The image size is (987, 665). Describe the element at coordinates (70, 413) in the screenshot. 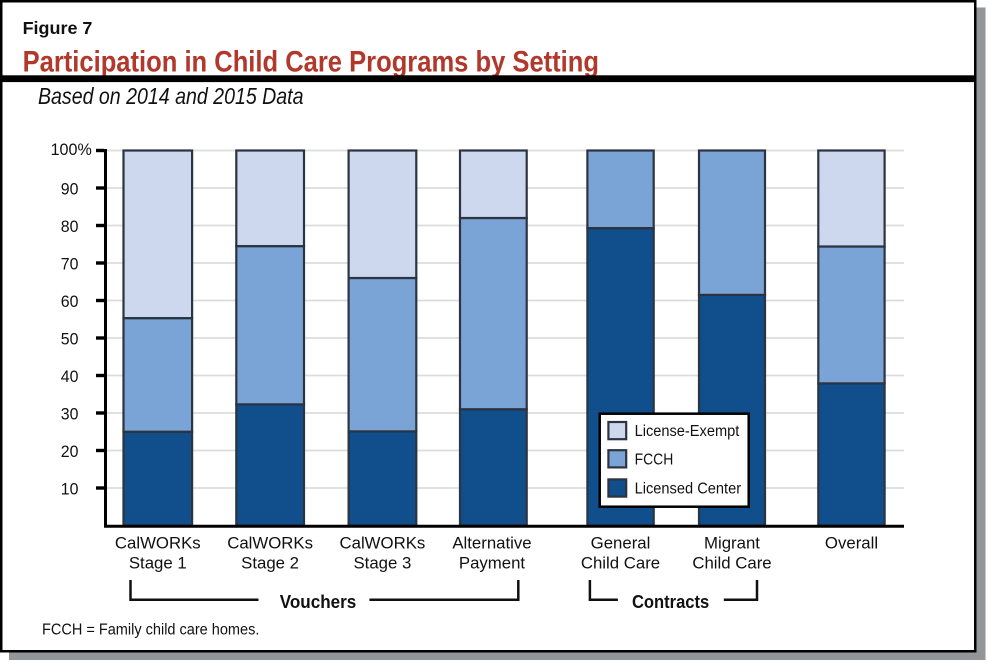

I see `svg-text: 30` at that location.